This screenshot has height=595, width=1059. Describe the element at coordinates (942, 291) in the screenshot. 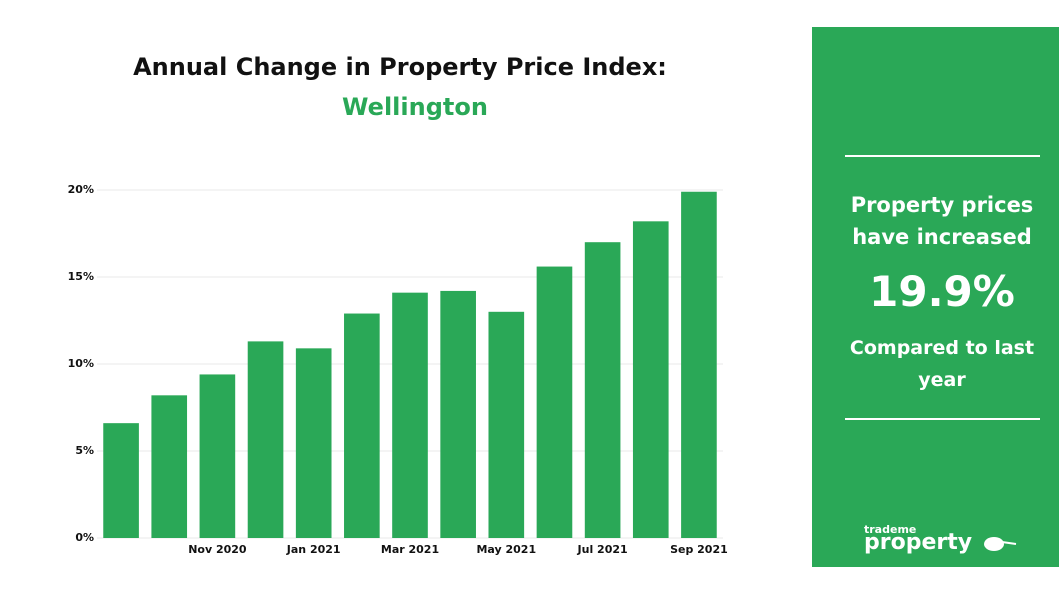

I see `panel-figure: 19.9%` at that location.